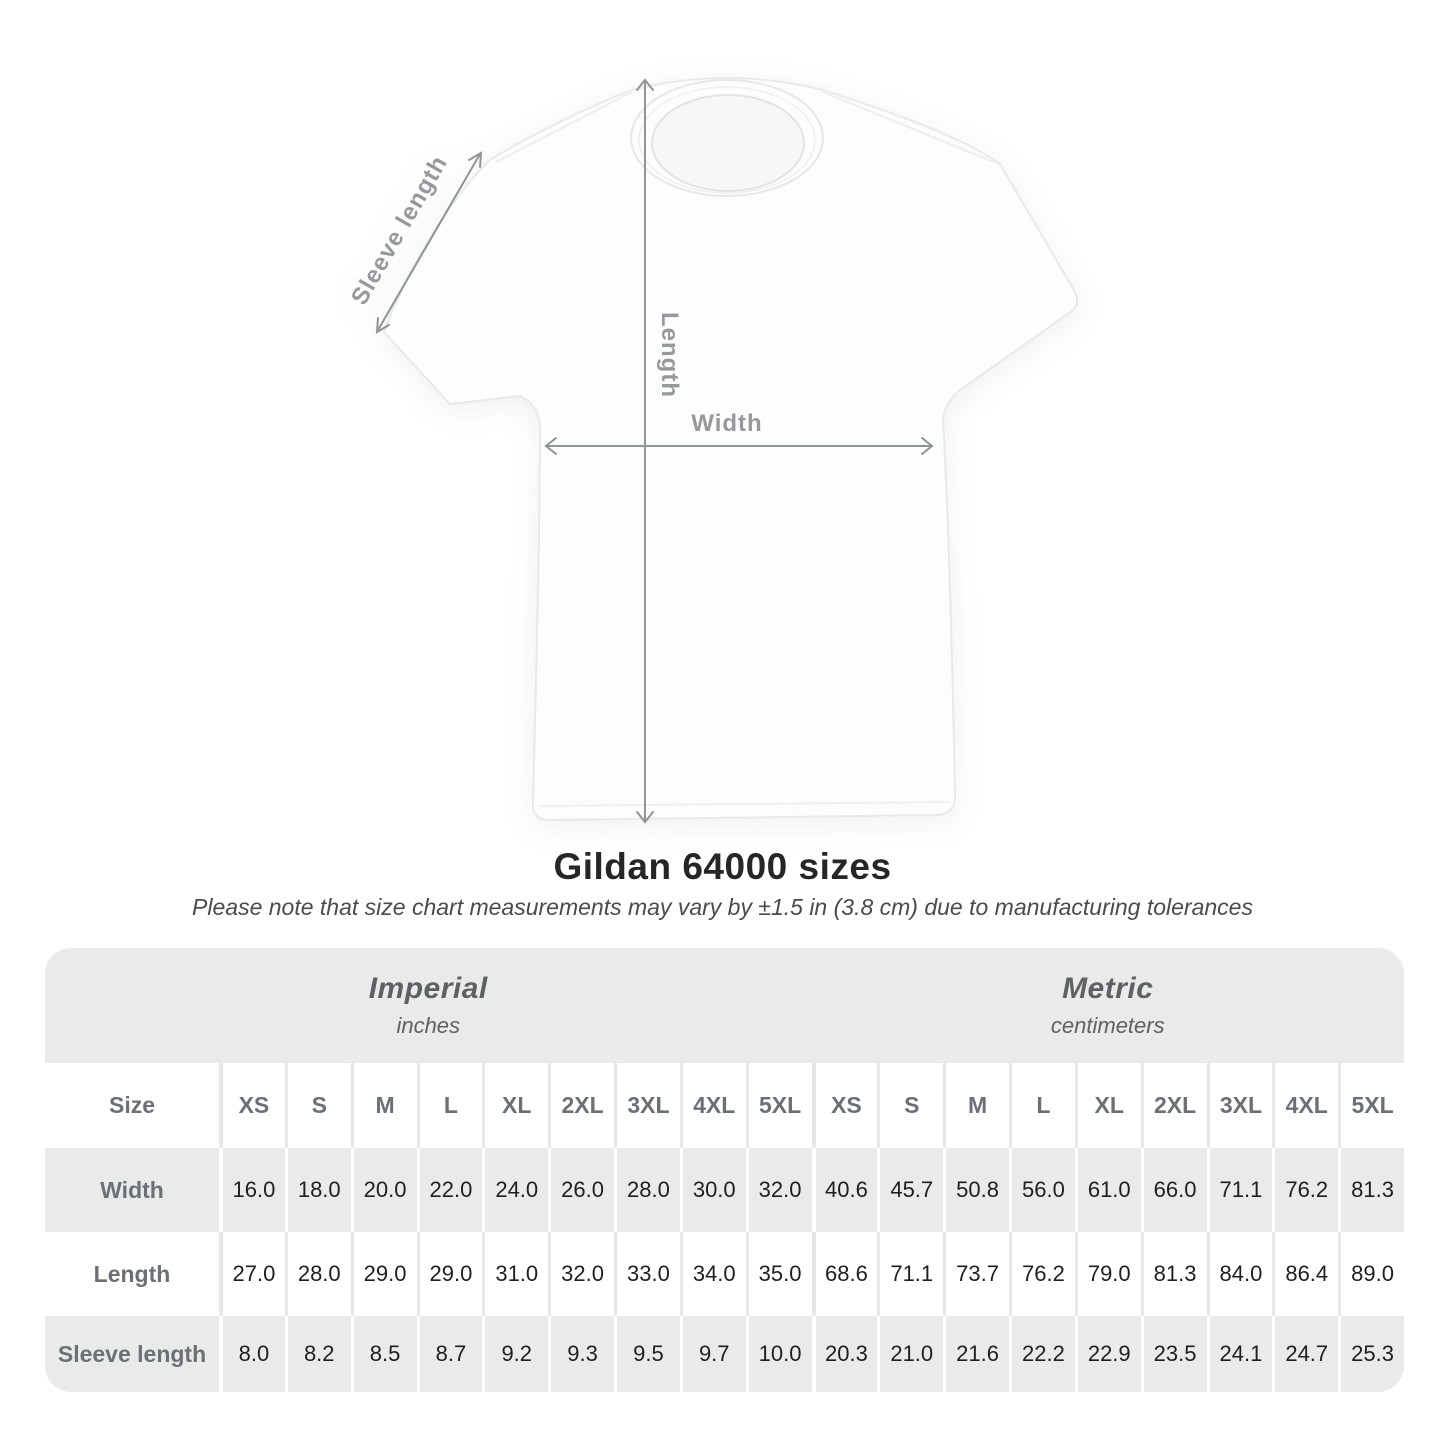 The height and width of the screenshot is (1445, 1445). Describe the element at coordinates (1107, 1274) in the screenshot. I see `value-cell: 79.0` at that location.